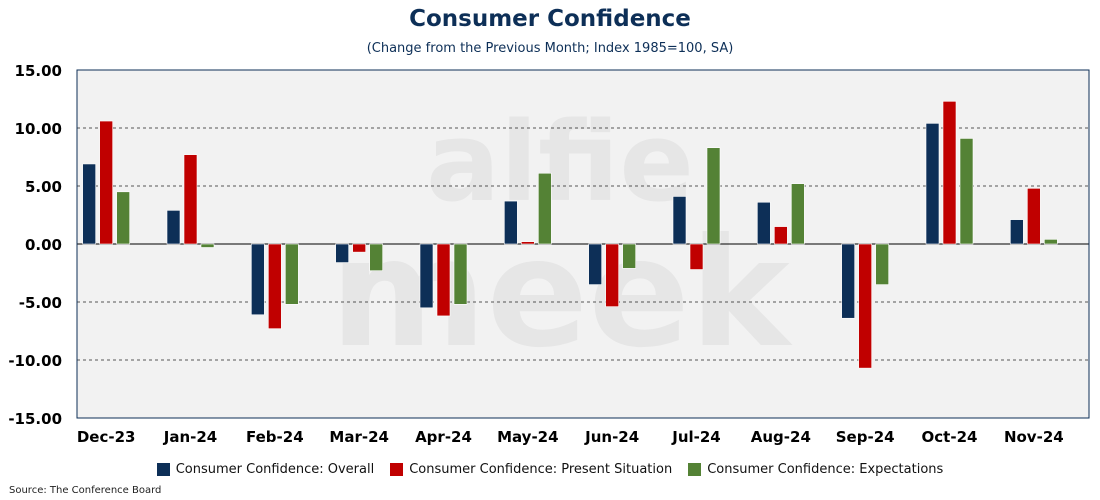  What do you see at coordinates (541, 469) in the screenshot?
I see `legend-label-present-situation: Consumer Confidence: Present Situation` at bounding box center [541, 469].